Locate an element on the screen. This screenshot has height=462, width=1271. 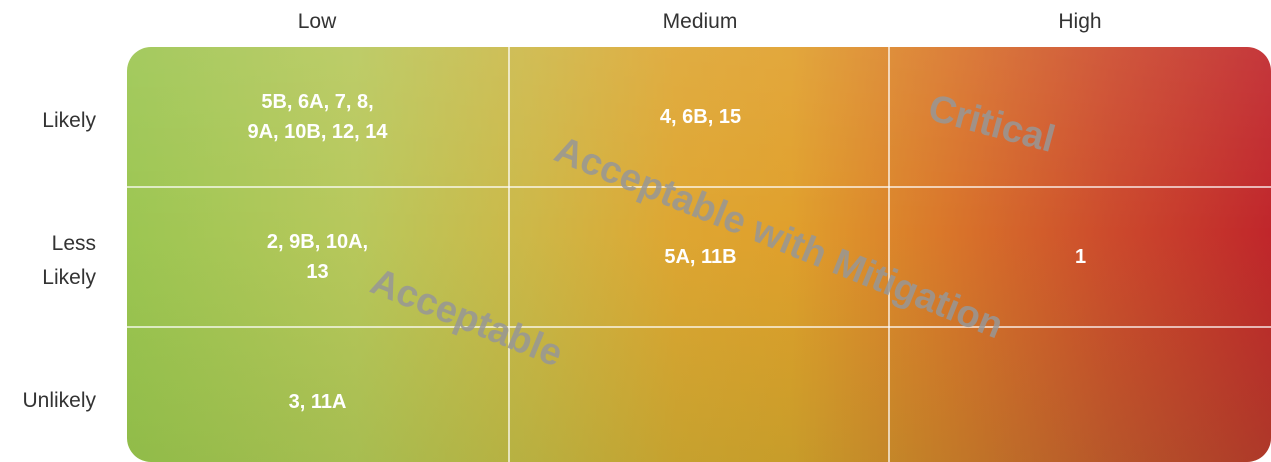
cell-line: 5B, 6A, 7, 8, is located at coordinates (317, 102).